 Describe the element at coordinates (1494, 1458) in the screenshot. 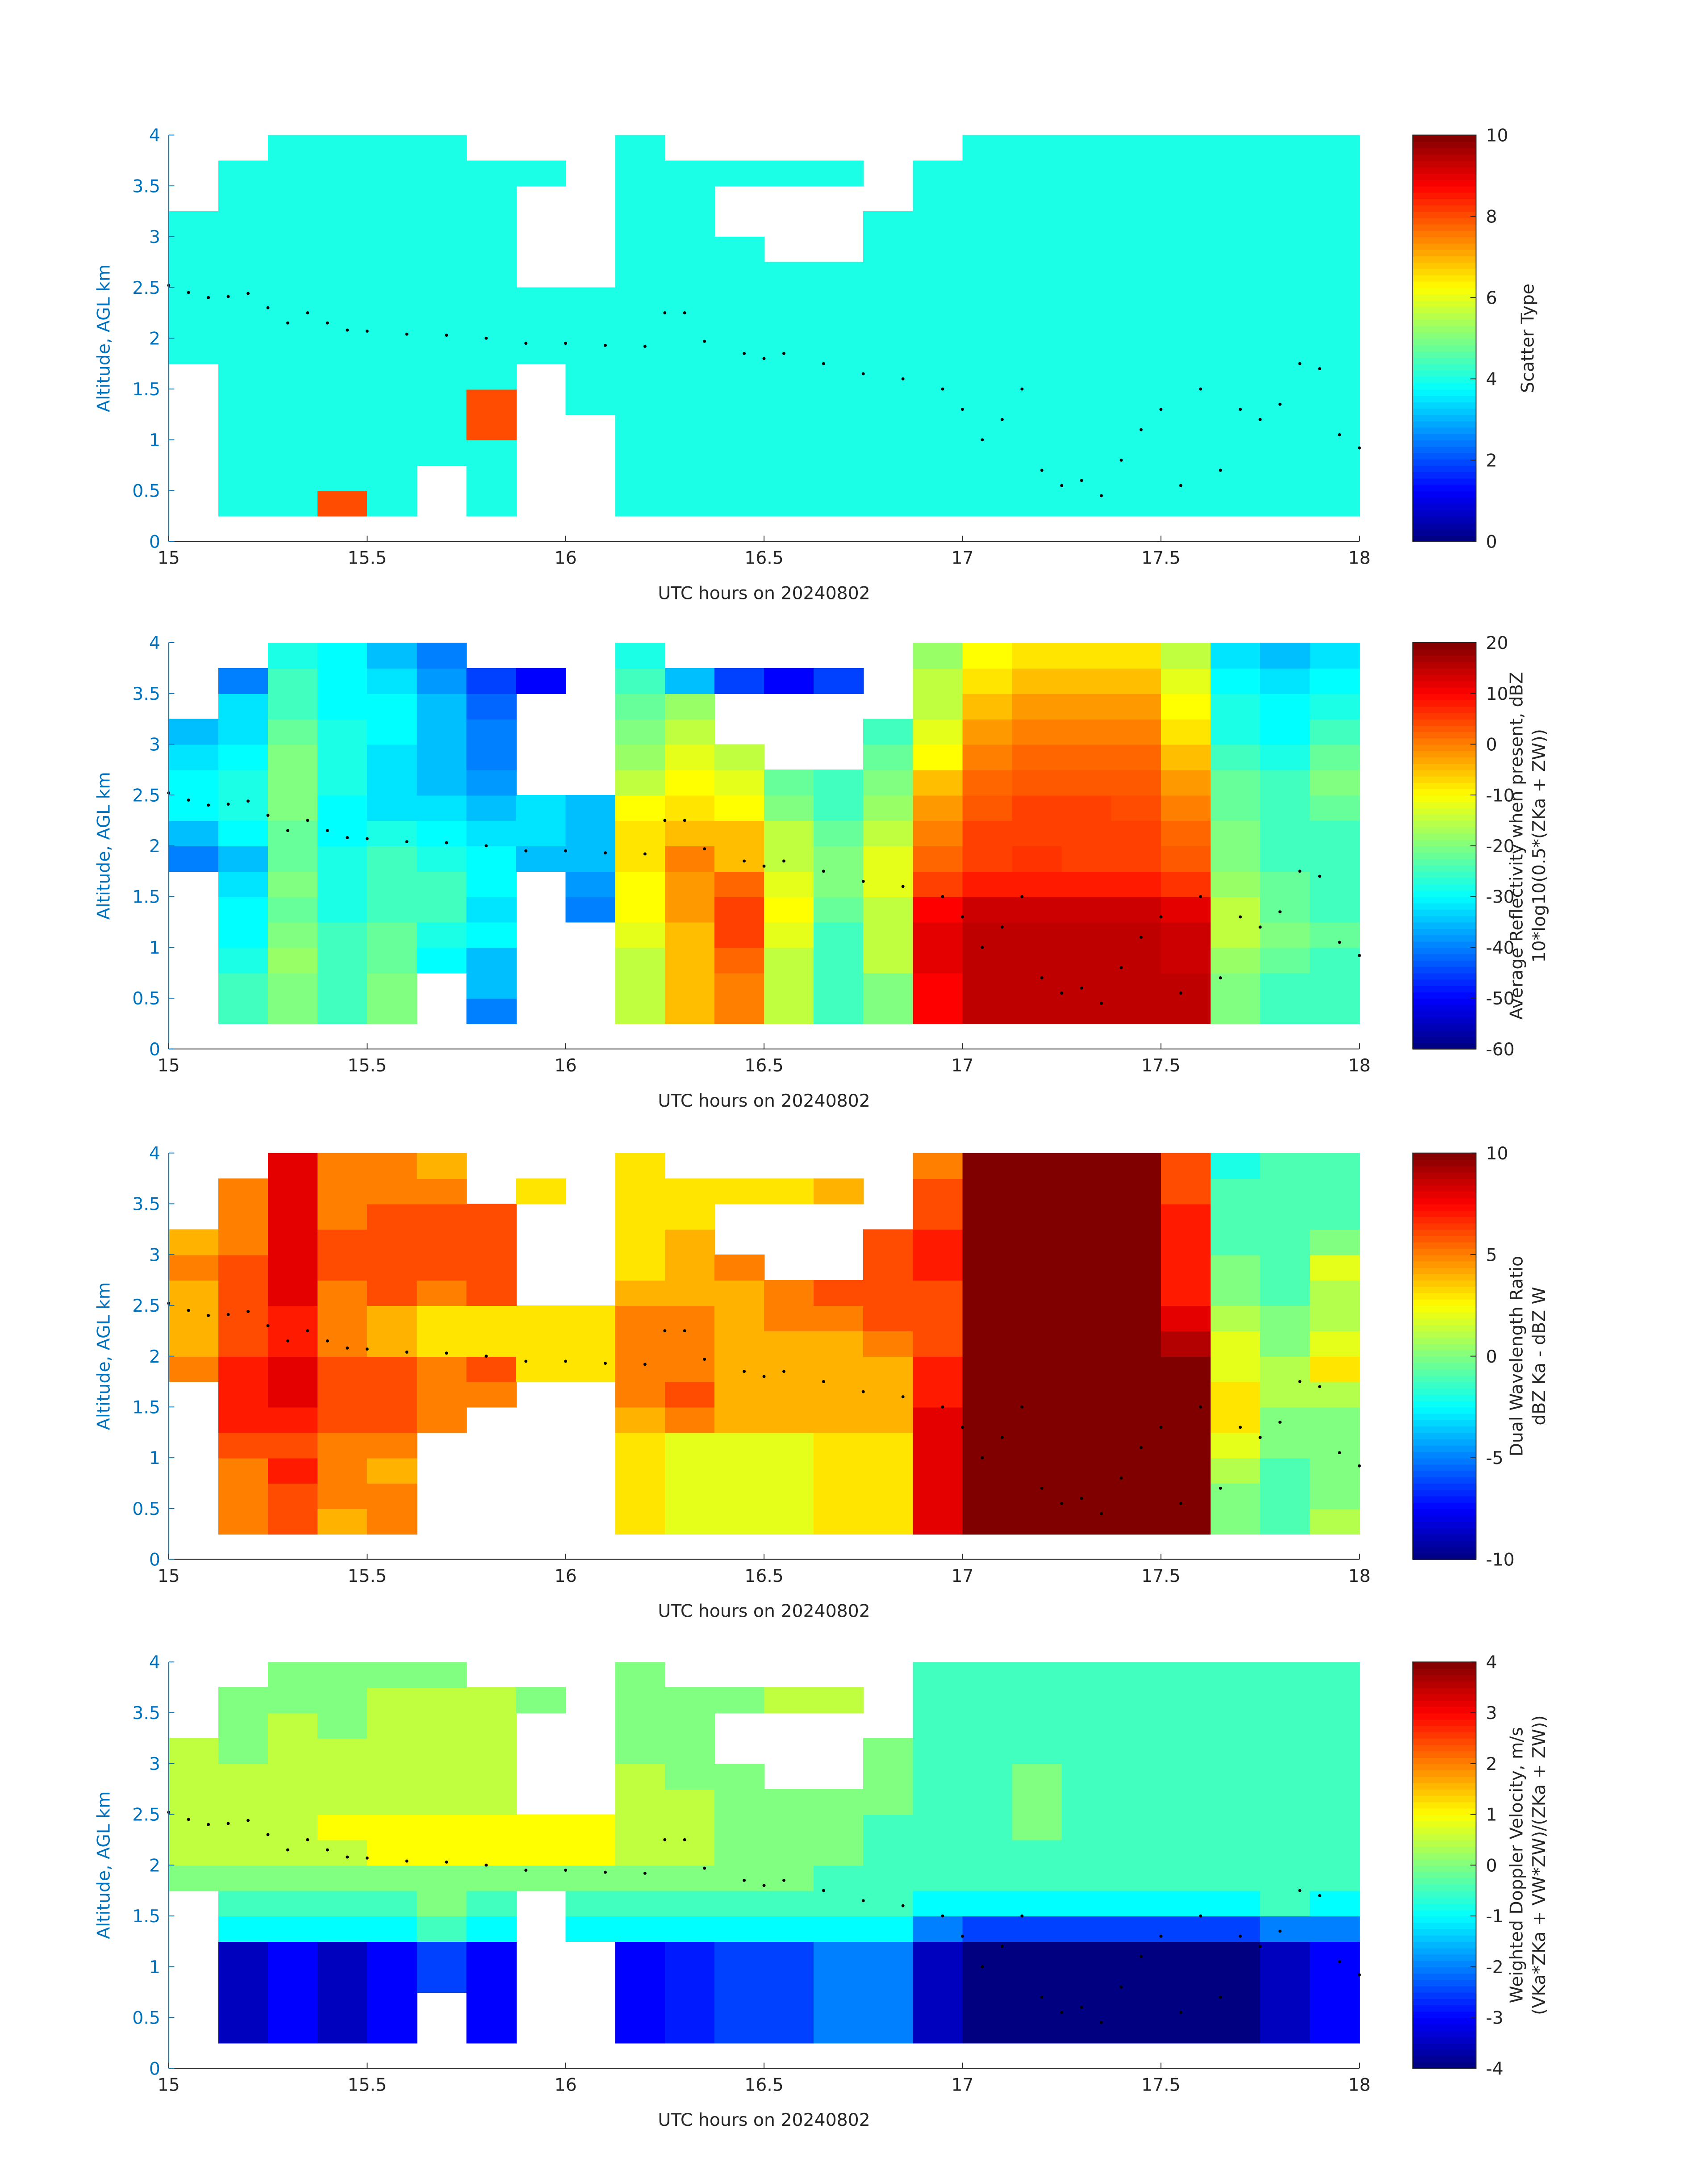

I see `colorbar-tick-label: -5` at that location.